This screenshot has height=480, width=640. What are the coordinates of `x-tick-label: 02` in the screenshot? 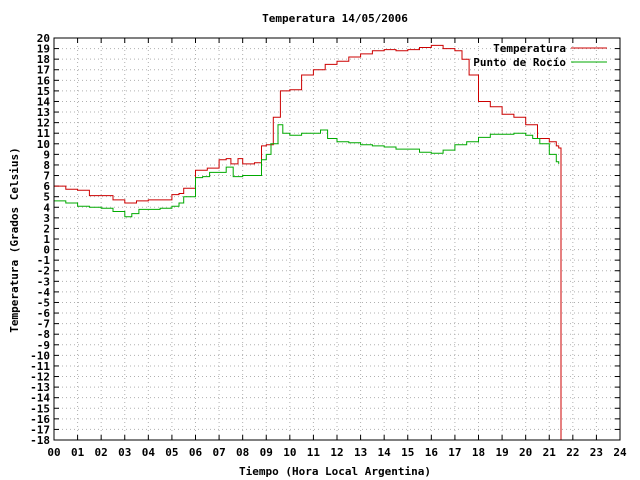 It's located at (101, 452).